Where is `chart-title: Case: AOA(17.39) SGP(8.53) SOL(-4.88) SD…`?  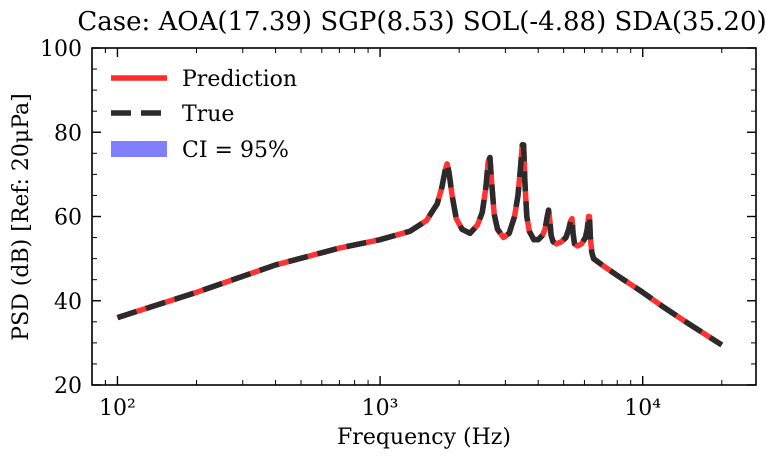 chart-title: Case: AOA(17.39) SGP(8.53) SOL(-4.88) SD… is located at coordinates (421, 22).